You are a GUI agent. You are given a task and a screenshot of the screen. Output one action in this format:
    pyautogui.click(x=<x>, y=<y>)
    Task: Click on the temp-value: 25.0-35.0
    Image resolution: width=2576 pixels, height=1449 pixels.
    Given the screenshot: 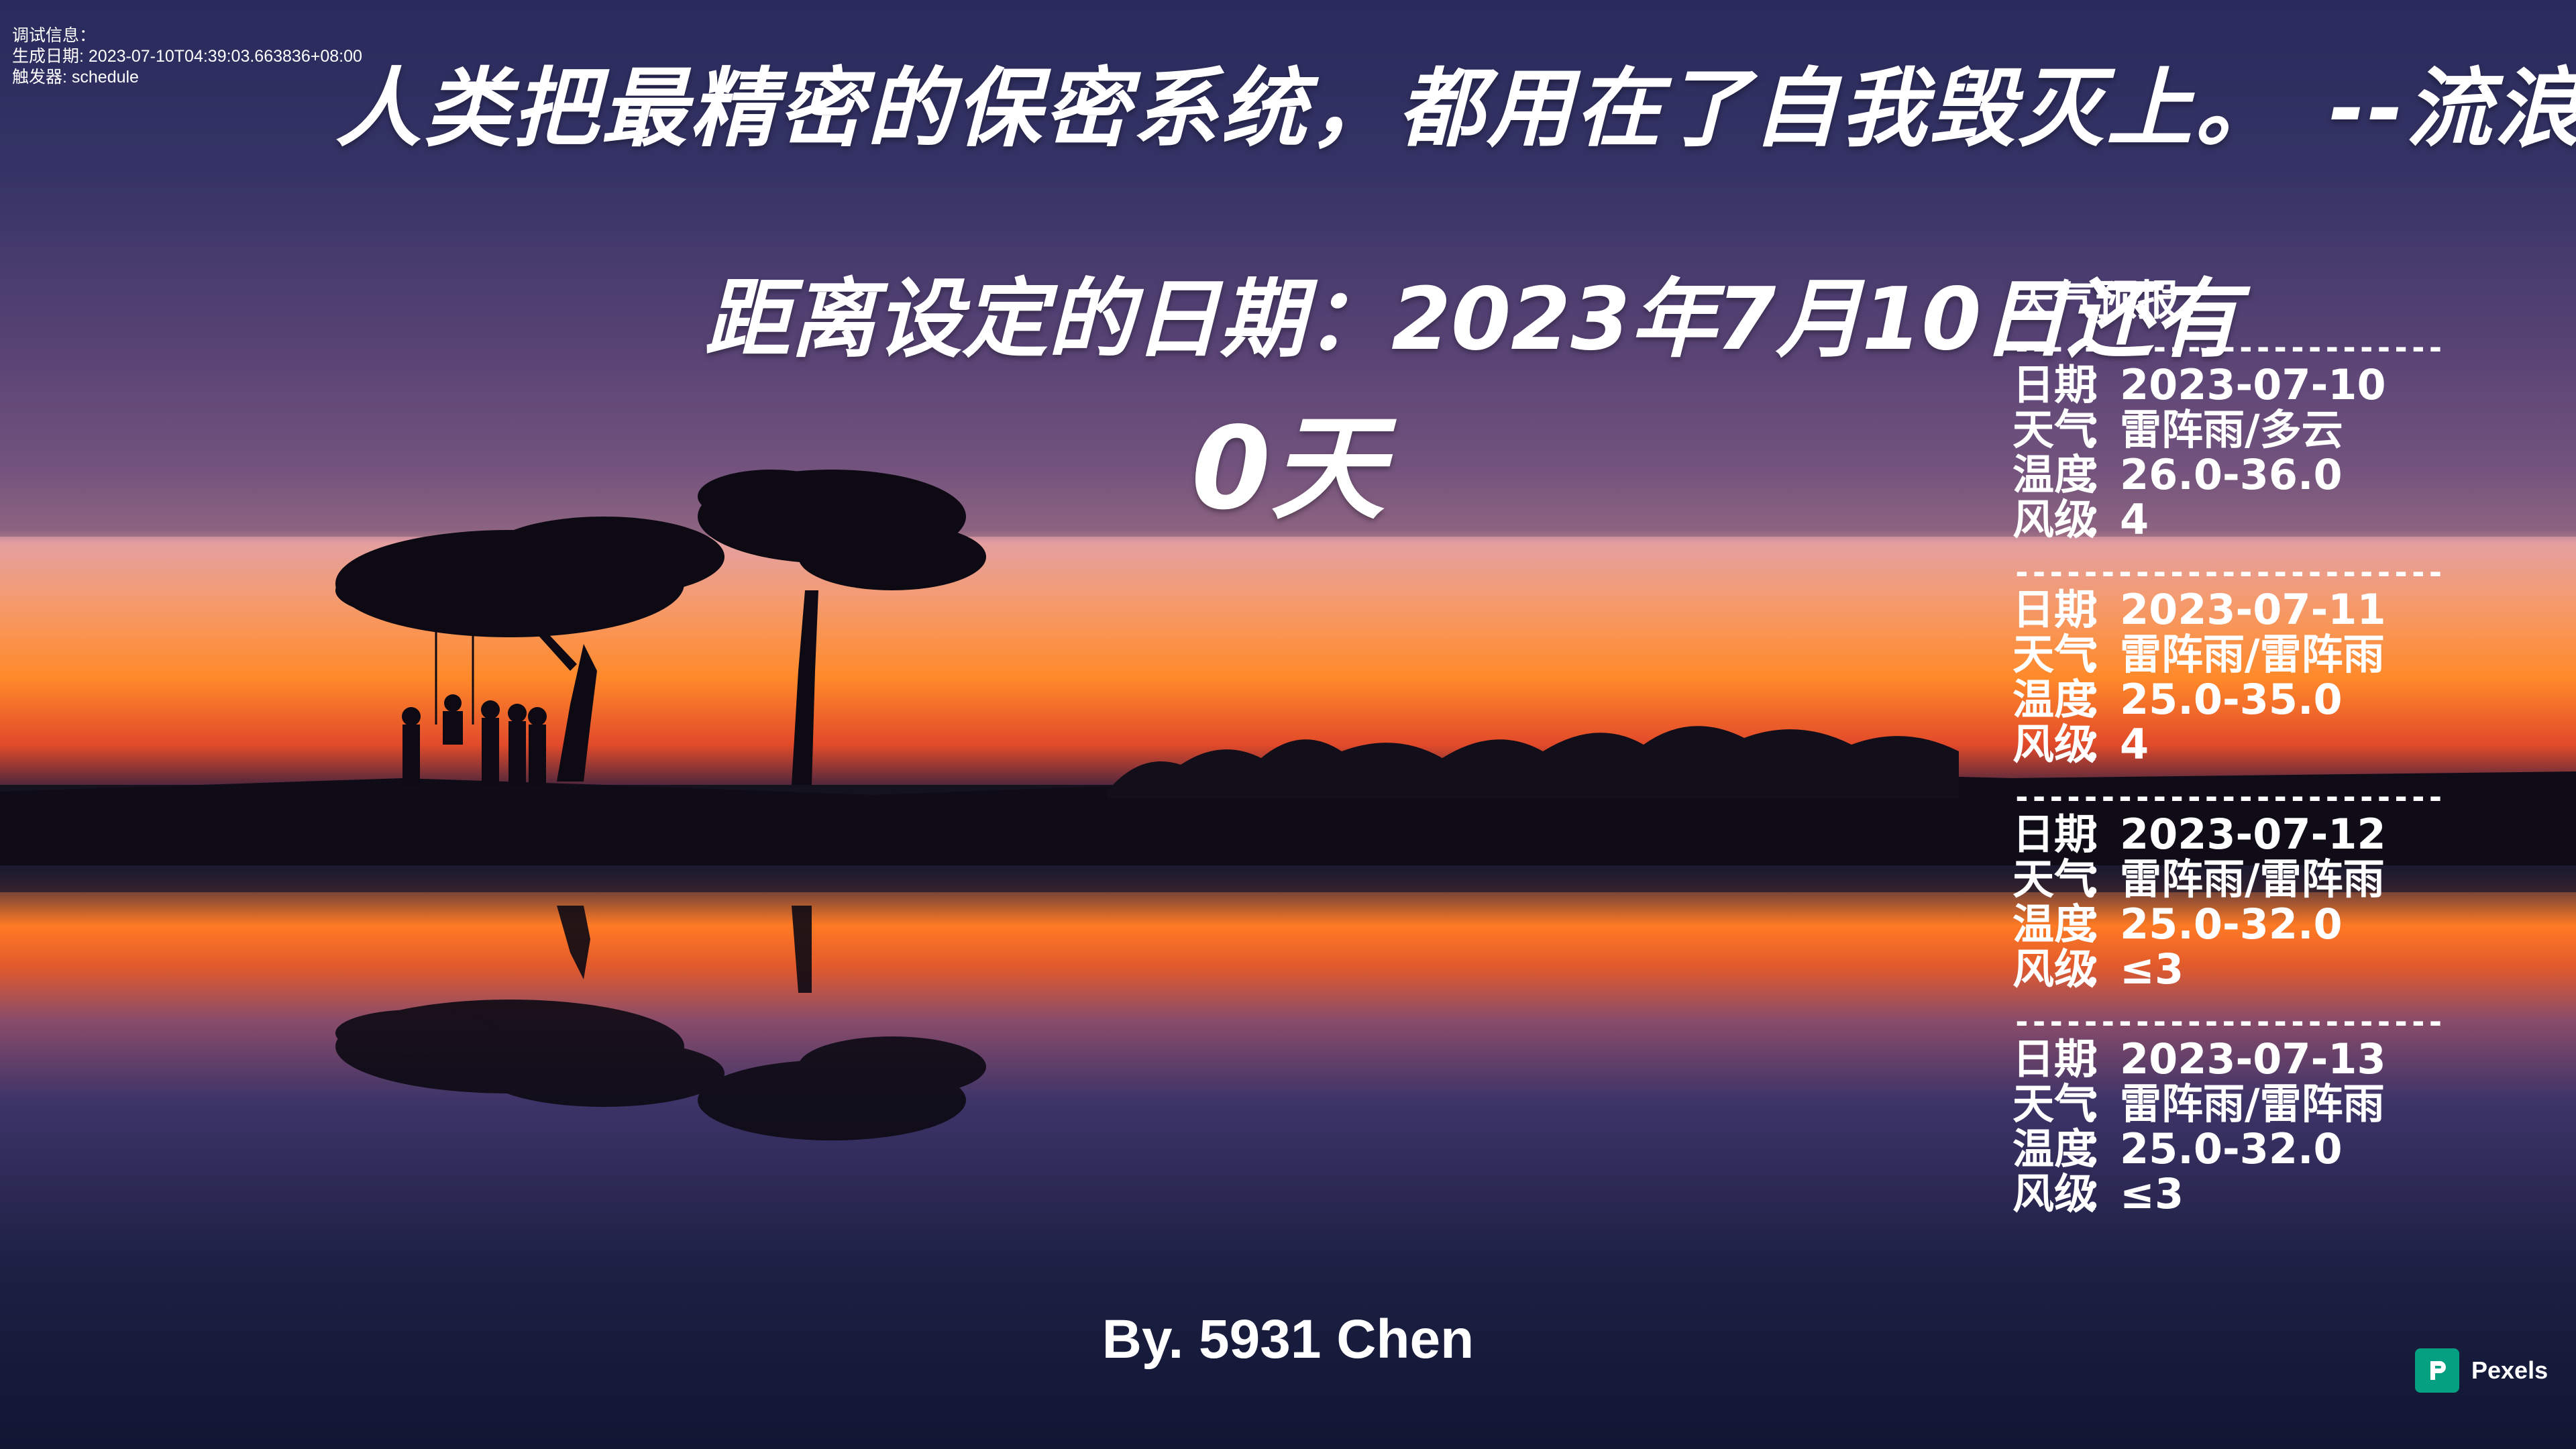 What is the action you would take?
    pyautogui.click(x=2231, y=699)
    